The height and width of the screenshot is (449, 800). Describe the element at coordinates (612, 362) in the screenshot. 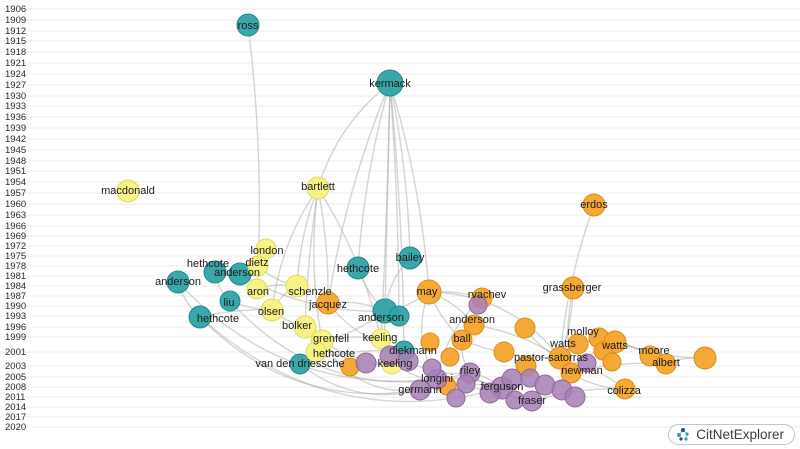

I see `node-o9` at that location.